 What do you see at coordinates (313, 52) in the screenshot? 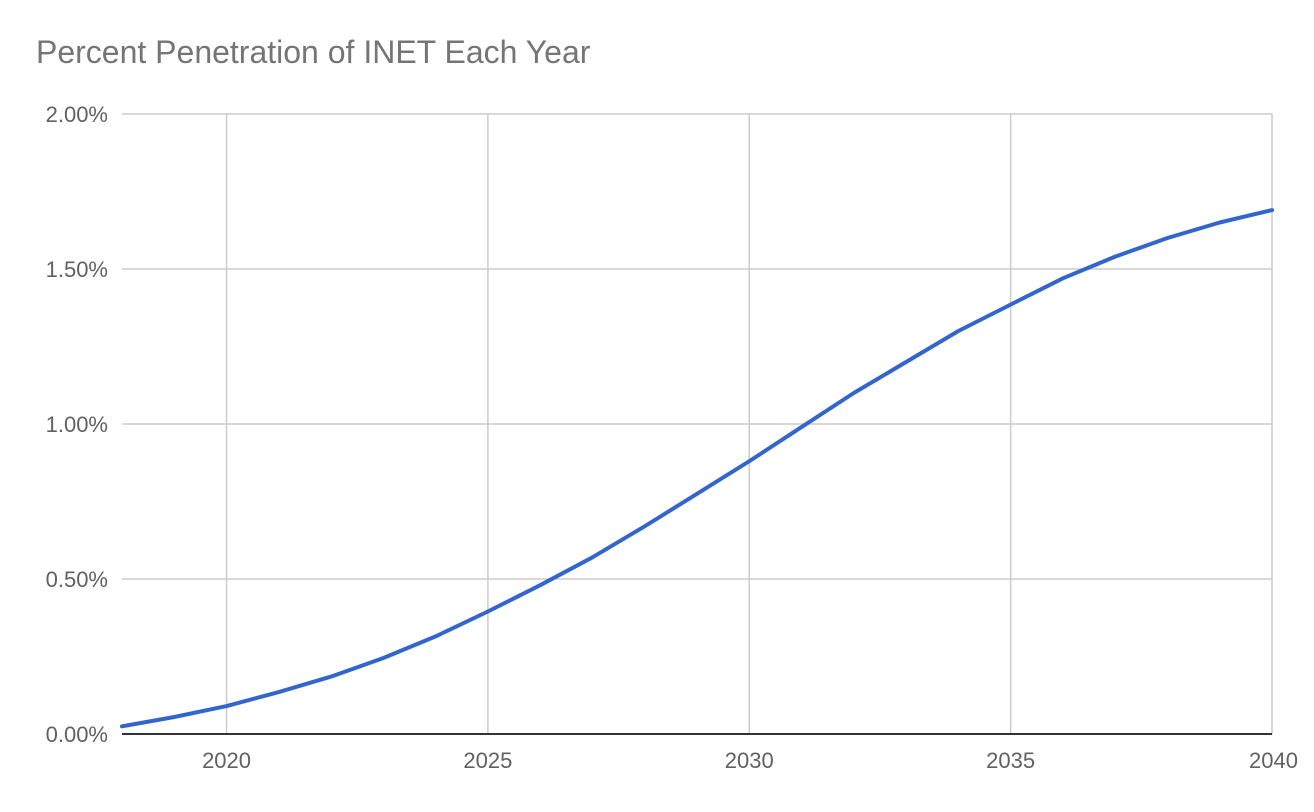
I see `chart-title: Percent Penetration of INET Each Year` at bounding box center [313, 52].